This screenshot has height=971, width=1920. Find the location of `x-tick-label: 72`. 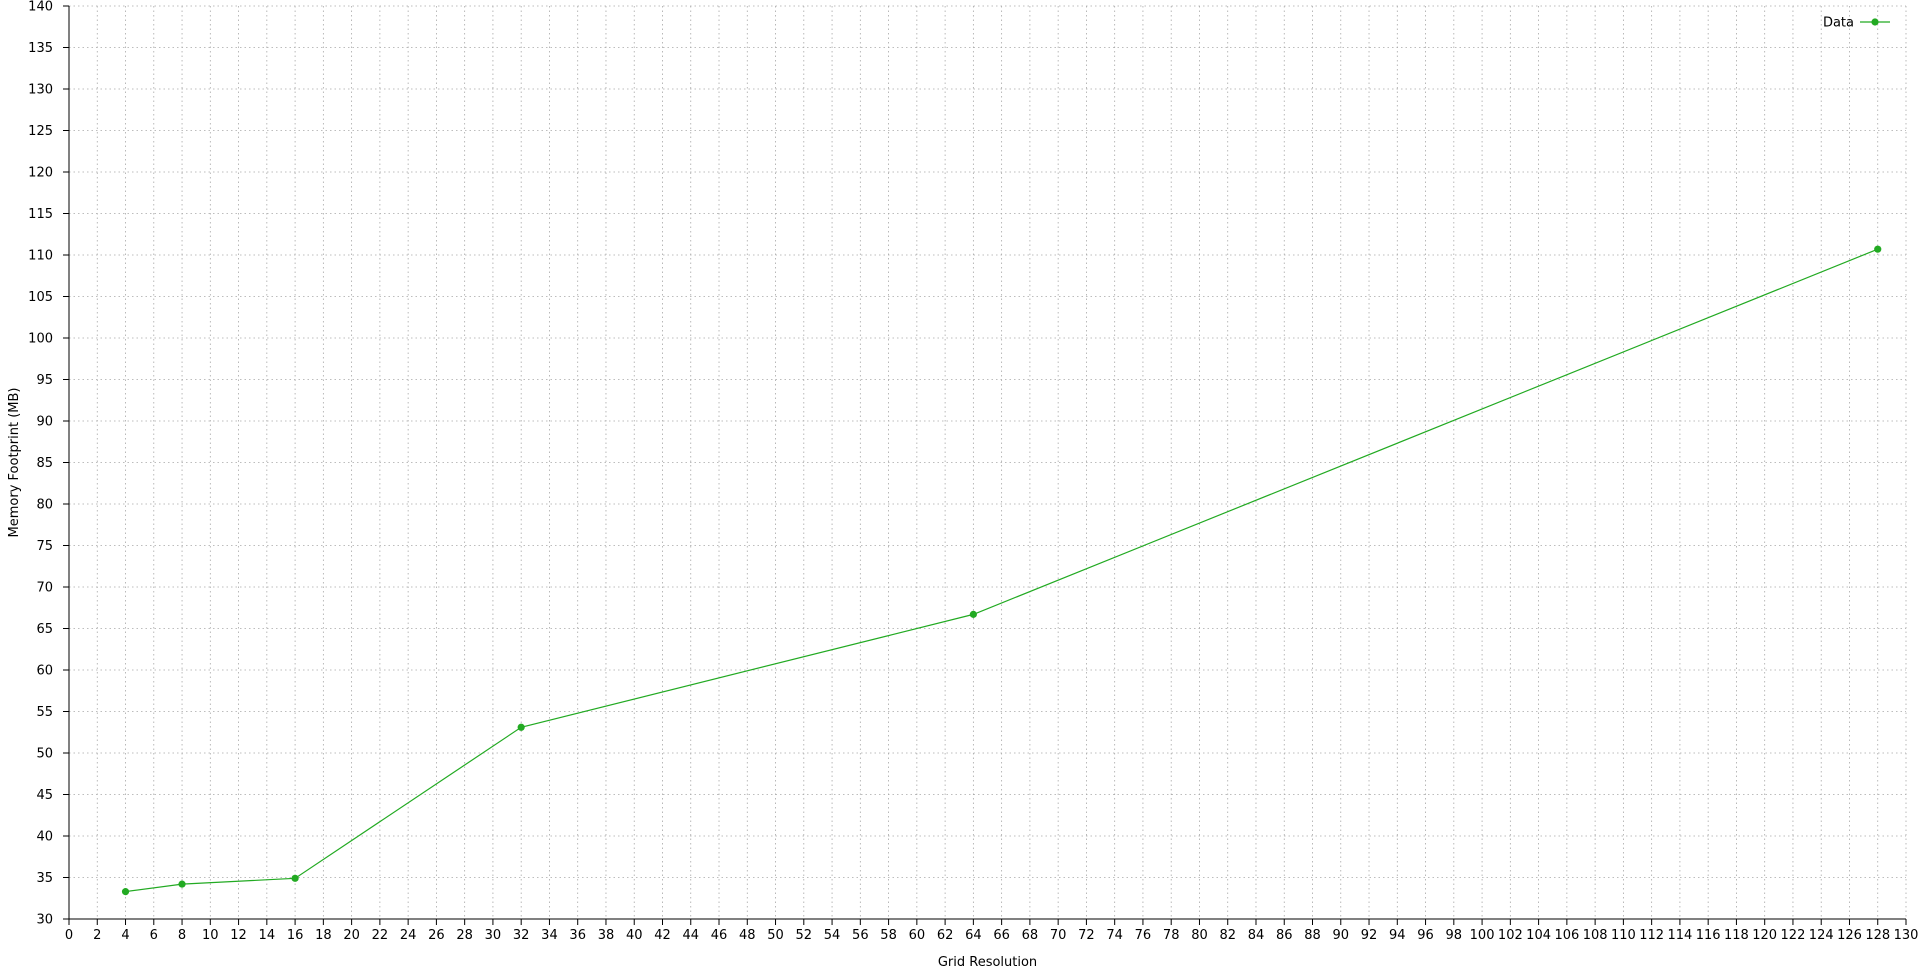

x-tick-label: 72 is located at coordinates (1086, 935).